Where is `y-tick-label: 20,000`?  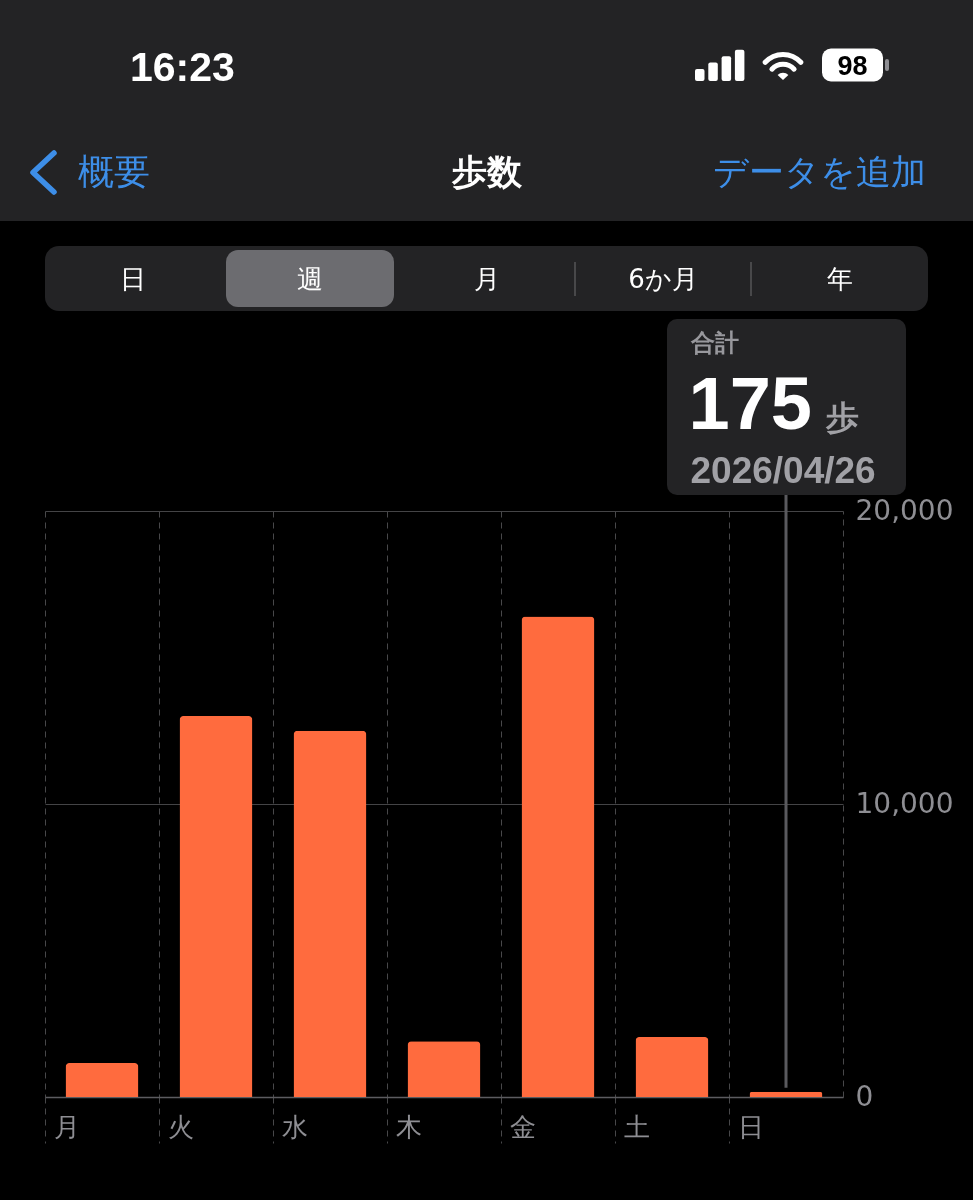 y-tick-label: 20,000 is located at coordinates (904, 510).